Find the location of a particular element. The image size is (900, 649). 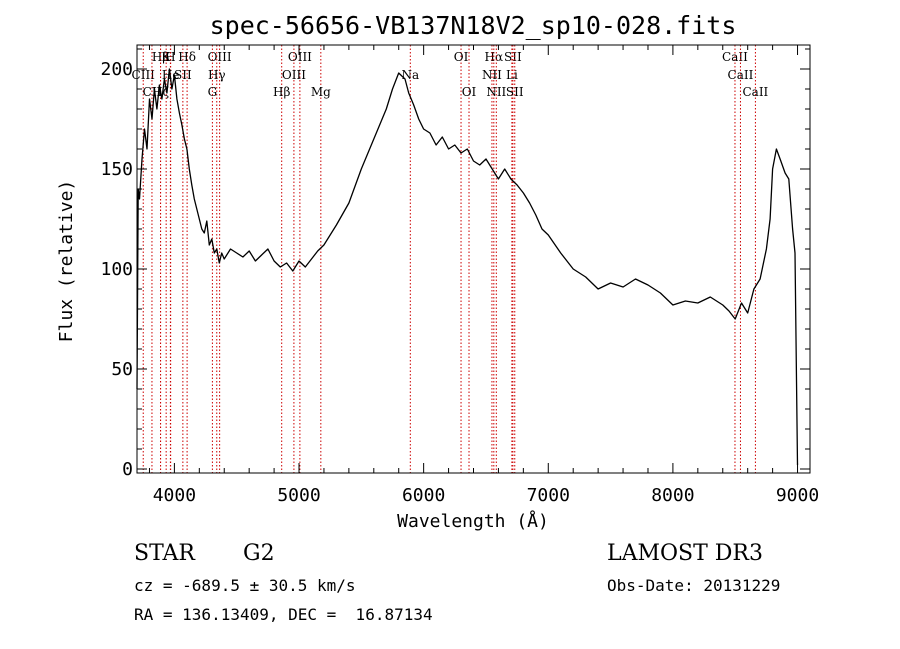

x-tick-label: 9000 is located at coordinates (797, 495).